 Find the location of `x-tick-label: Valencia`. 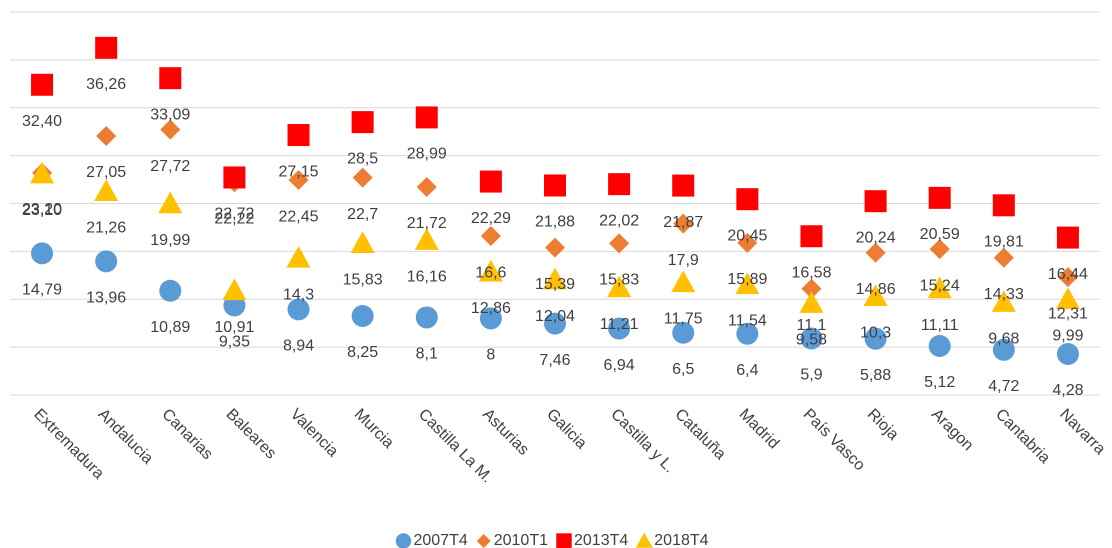

x-tick-label: Valencia is located at coordinates (314, 433).